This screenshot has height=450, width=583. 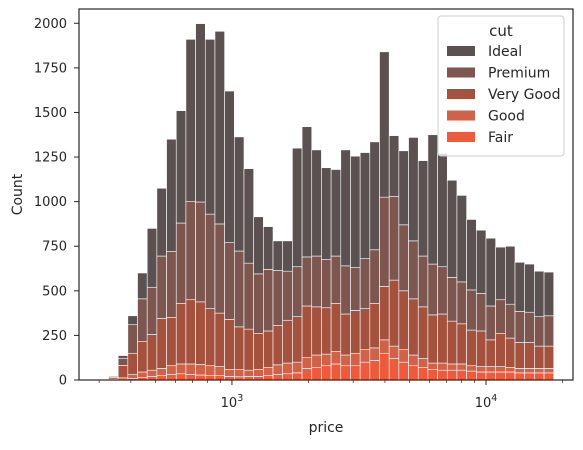 I want to click on legend-label-ideal: Ideal, so click(x=505, y=52).